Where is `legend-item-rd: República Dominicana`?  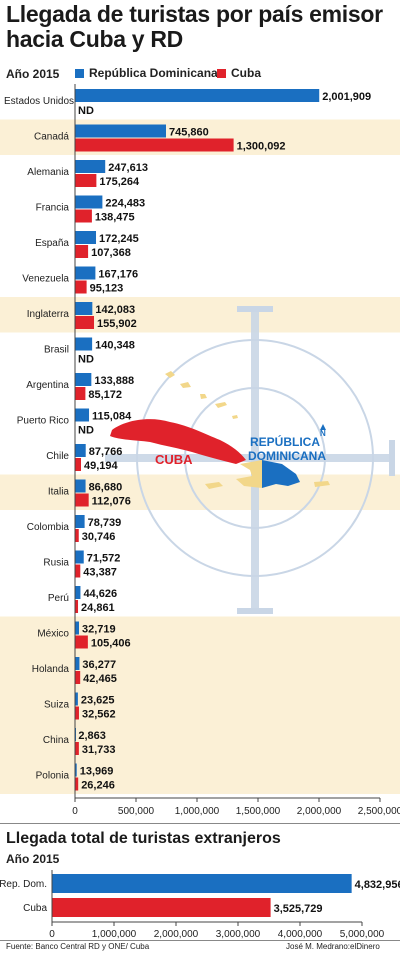 legend-item-rd: República Dominicana is located at coordinates (146, 73).